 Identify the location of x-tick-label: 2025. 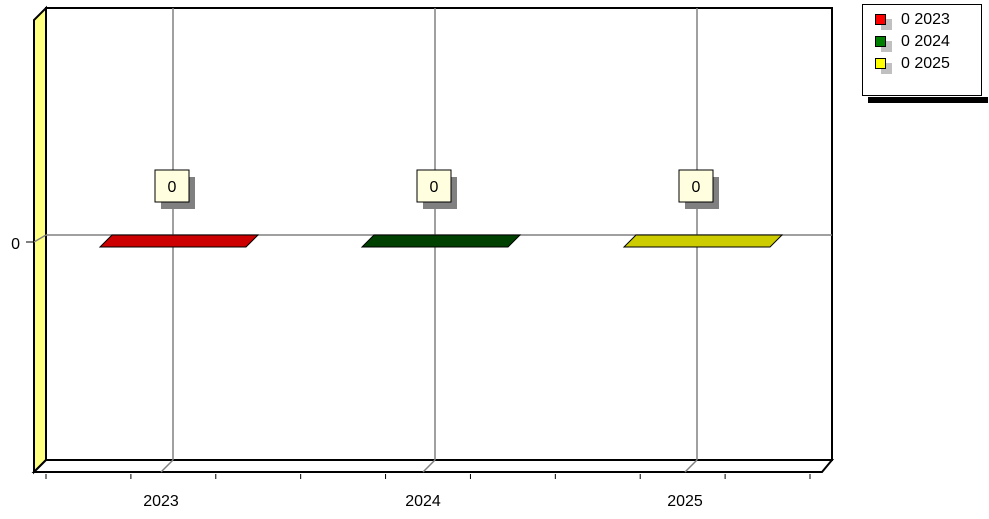
(685, 501).